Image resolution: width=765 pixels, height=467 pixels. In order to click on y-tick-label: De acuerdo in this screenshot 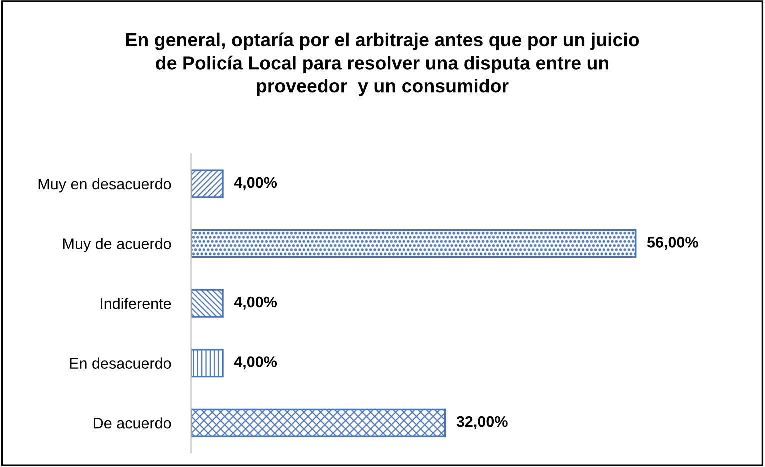, I will do `click(133, 423)`.